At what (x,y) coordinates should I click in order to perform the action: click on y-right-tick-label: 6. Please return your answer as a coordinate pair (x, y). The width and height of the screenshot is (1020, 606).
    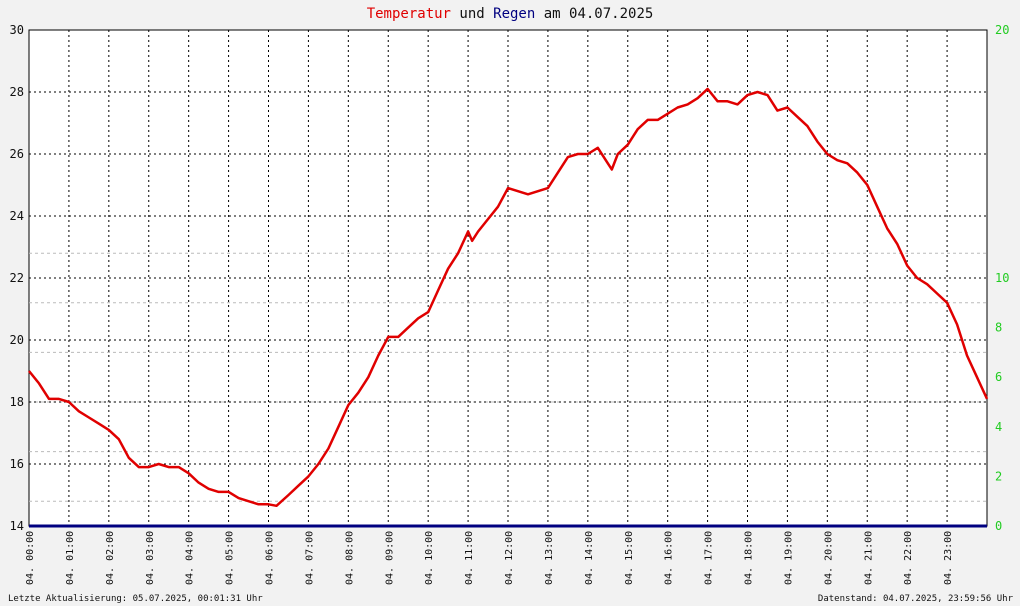
    Looking at the image, I should click on (998, 377).